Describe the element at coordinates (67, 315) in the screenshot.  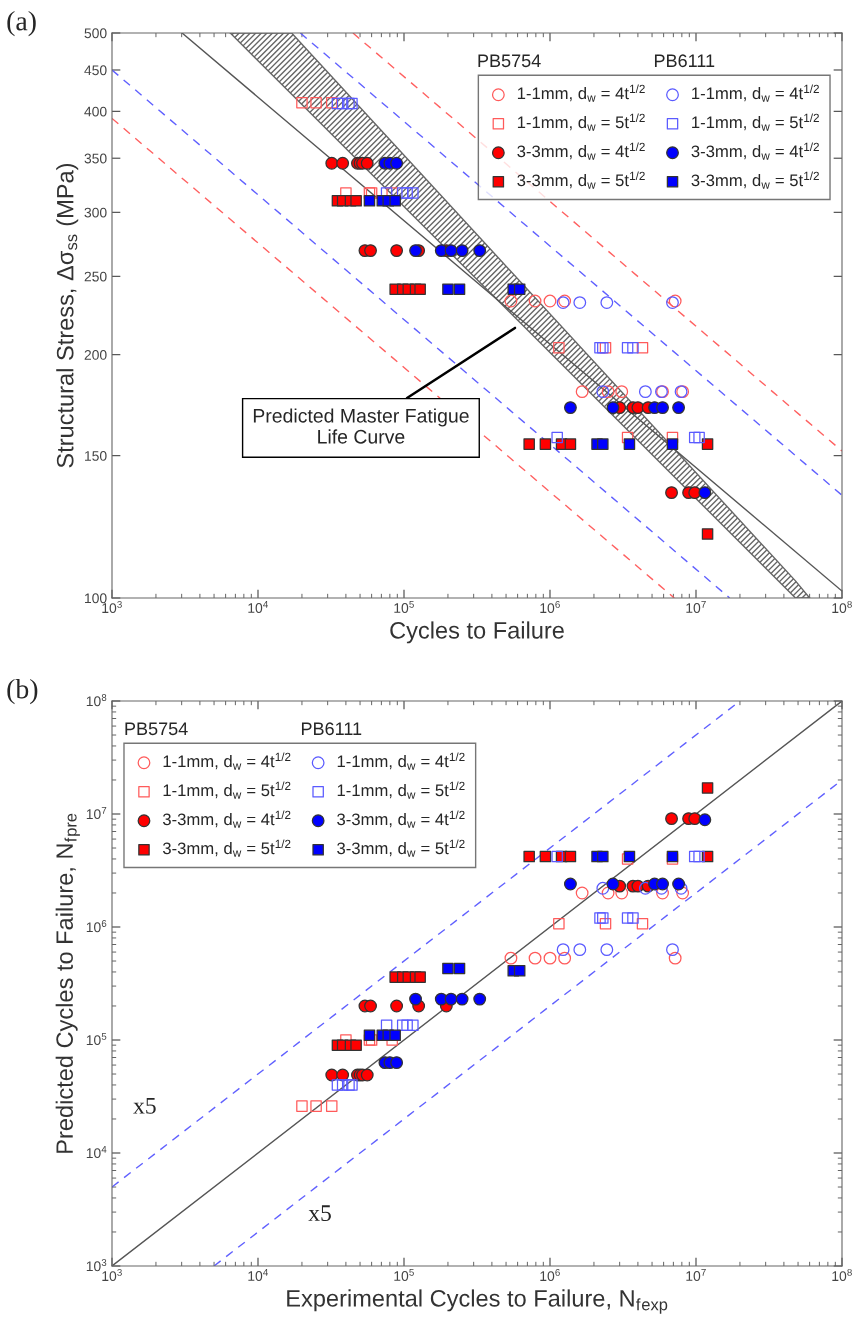
I see `y-axis-title: Structural Stress, Δσ$_{ss}$ (MPa)` at that location.